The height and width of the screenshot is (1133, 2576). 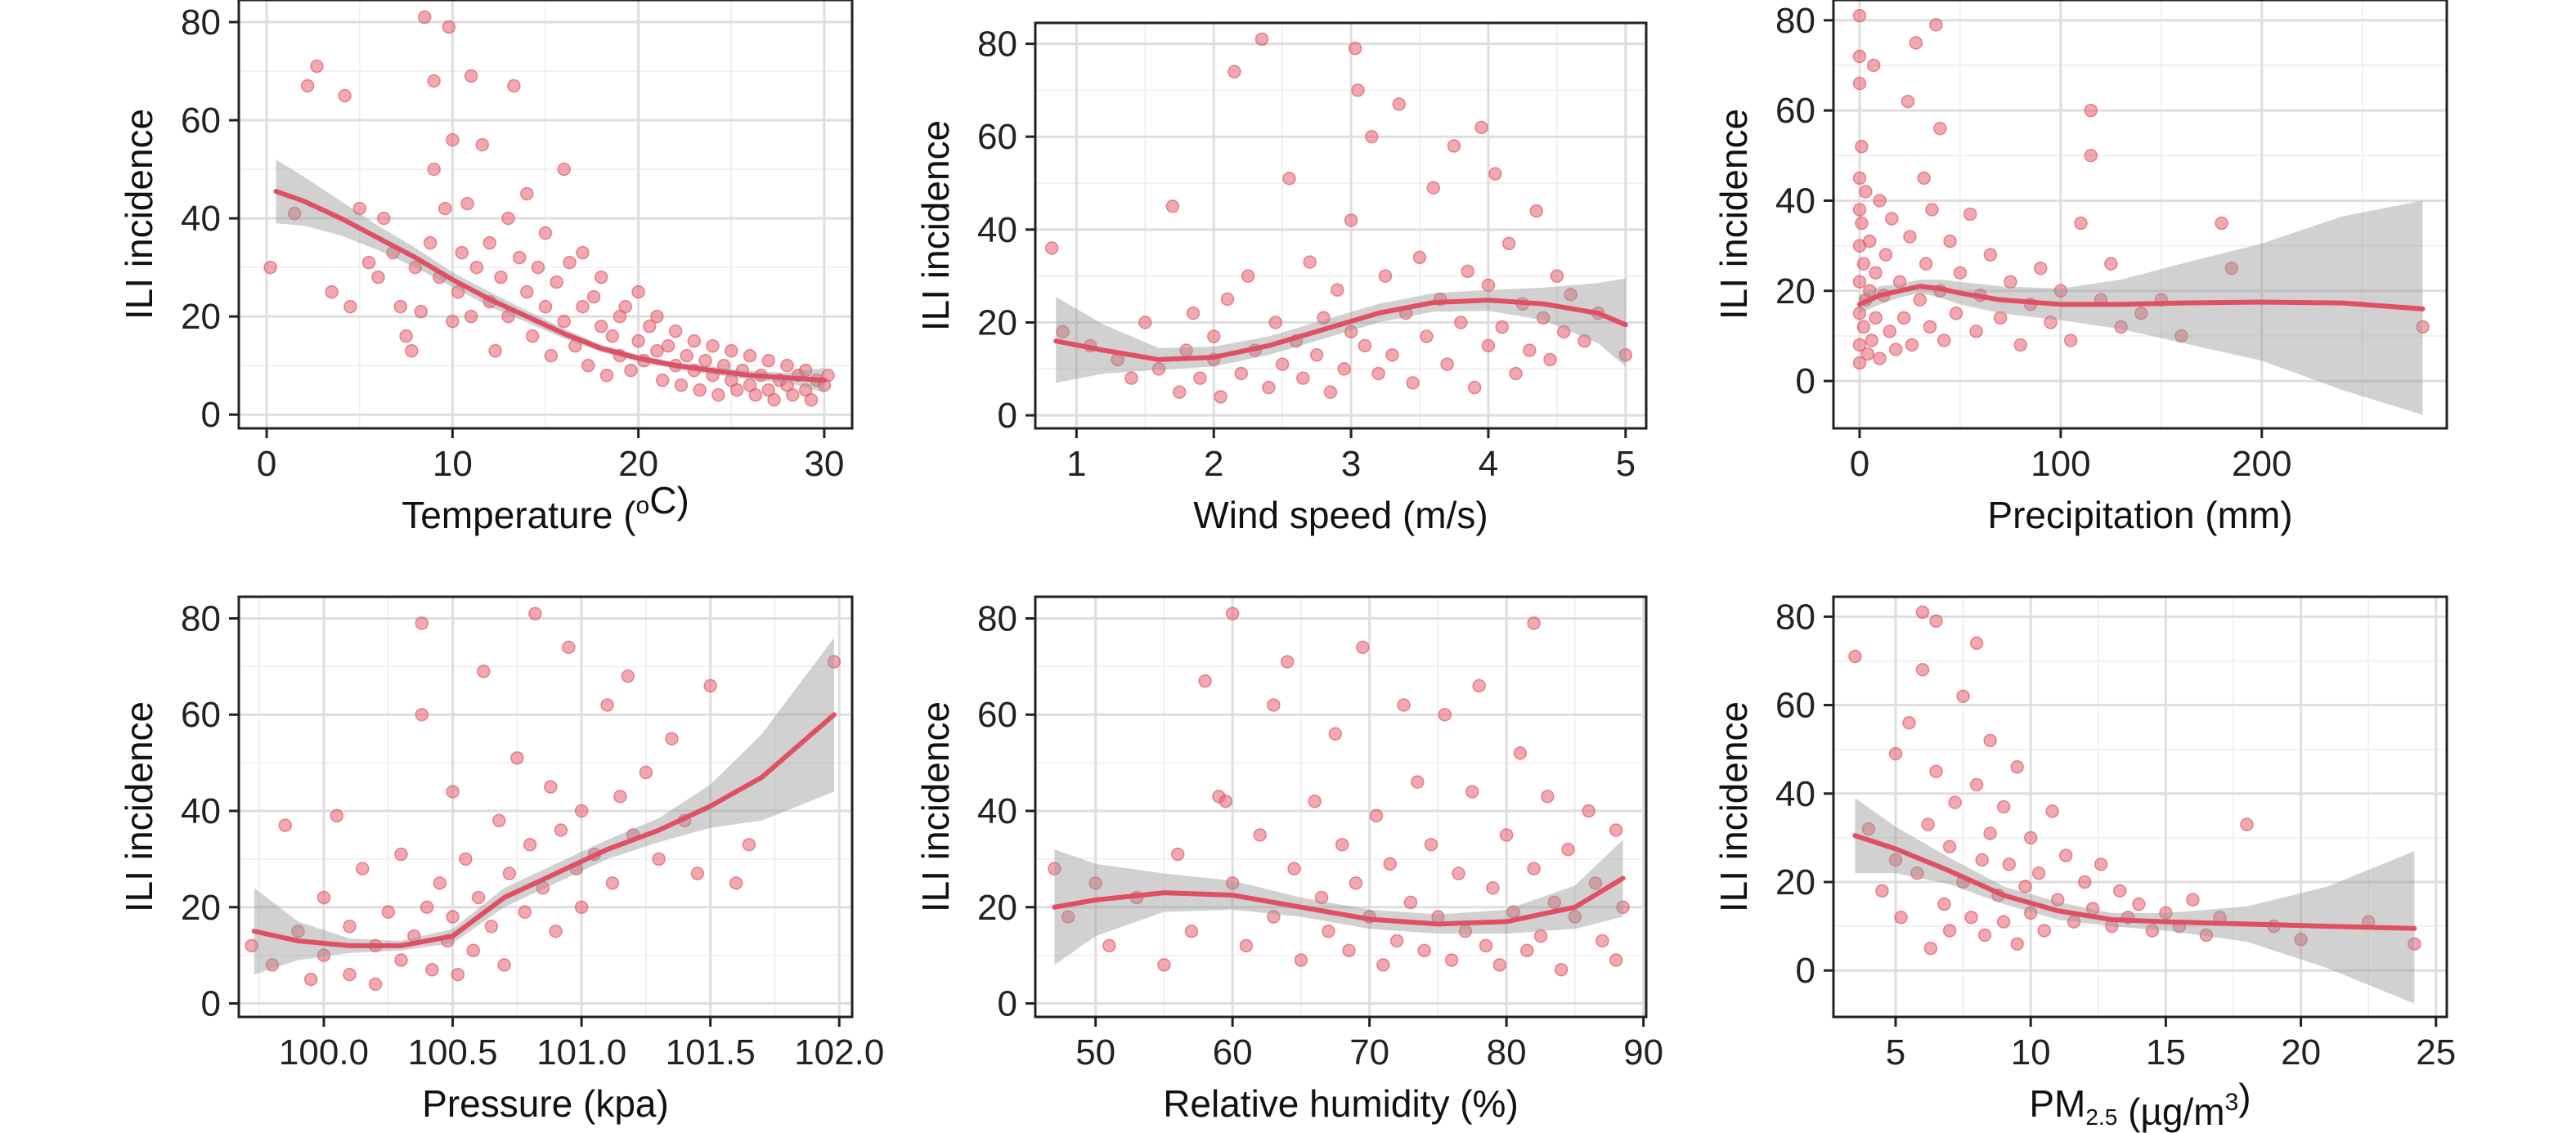 What do you see at coordinates (997, 45) in the screenshot?
I see `y-tick-label: 80` at bounding box center [997, 45].